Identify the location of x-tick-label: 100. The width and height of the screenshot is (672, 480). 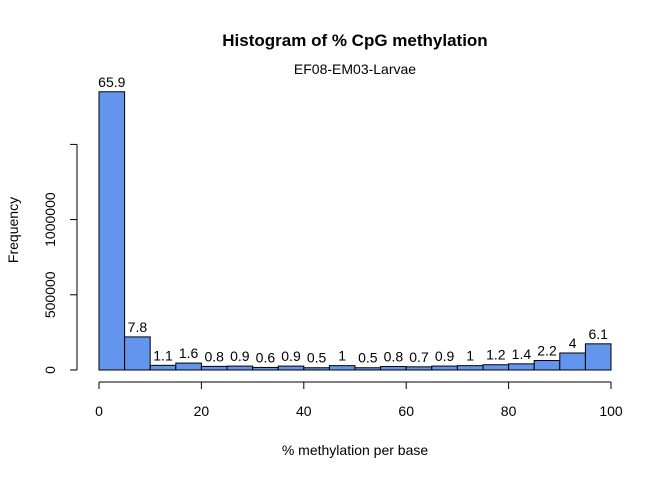
(611, 411).